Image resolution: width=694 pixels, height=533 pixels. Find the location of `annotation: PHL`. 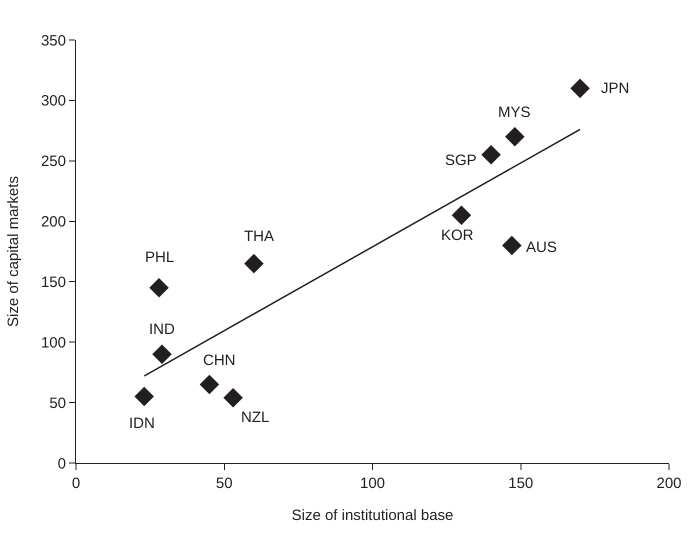

annotation: PHL is located at coordinates (159, 257).